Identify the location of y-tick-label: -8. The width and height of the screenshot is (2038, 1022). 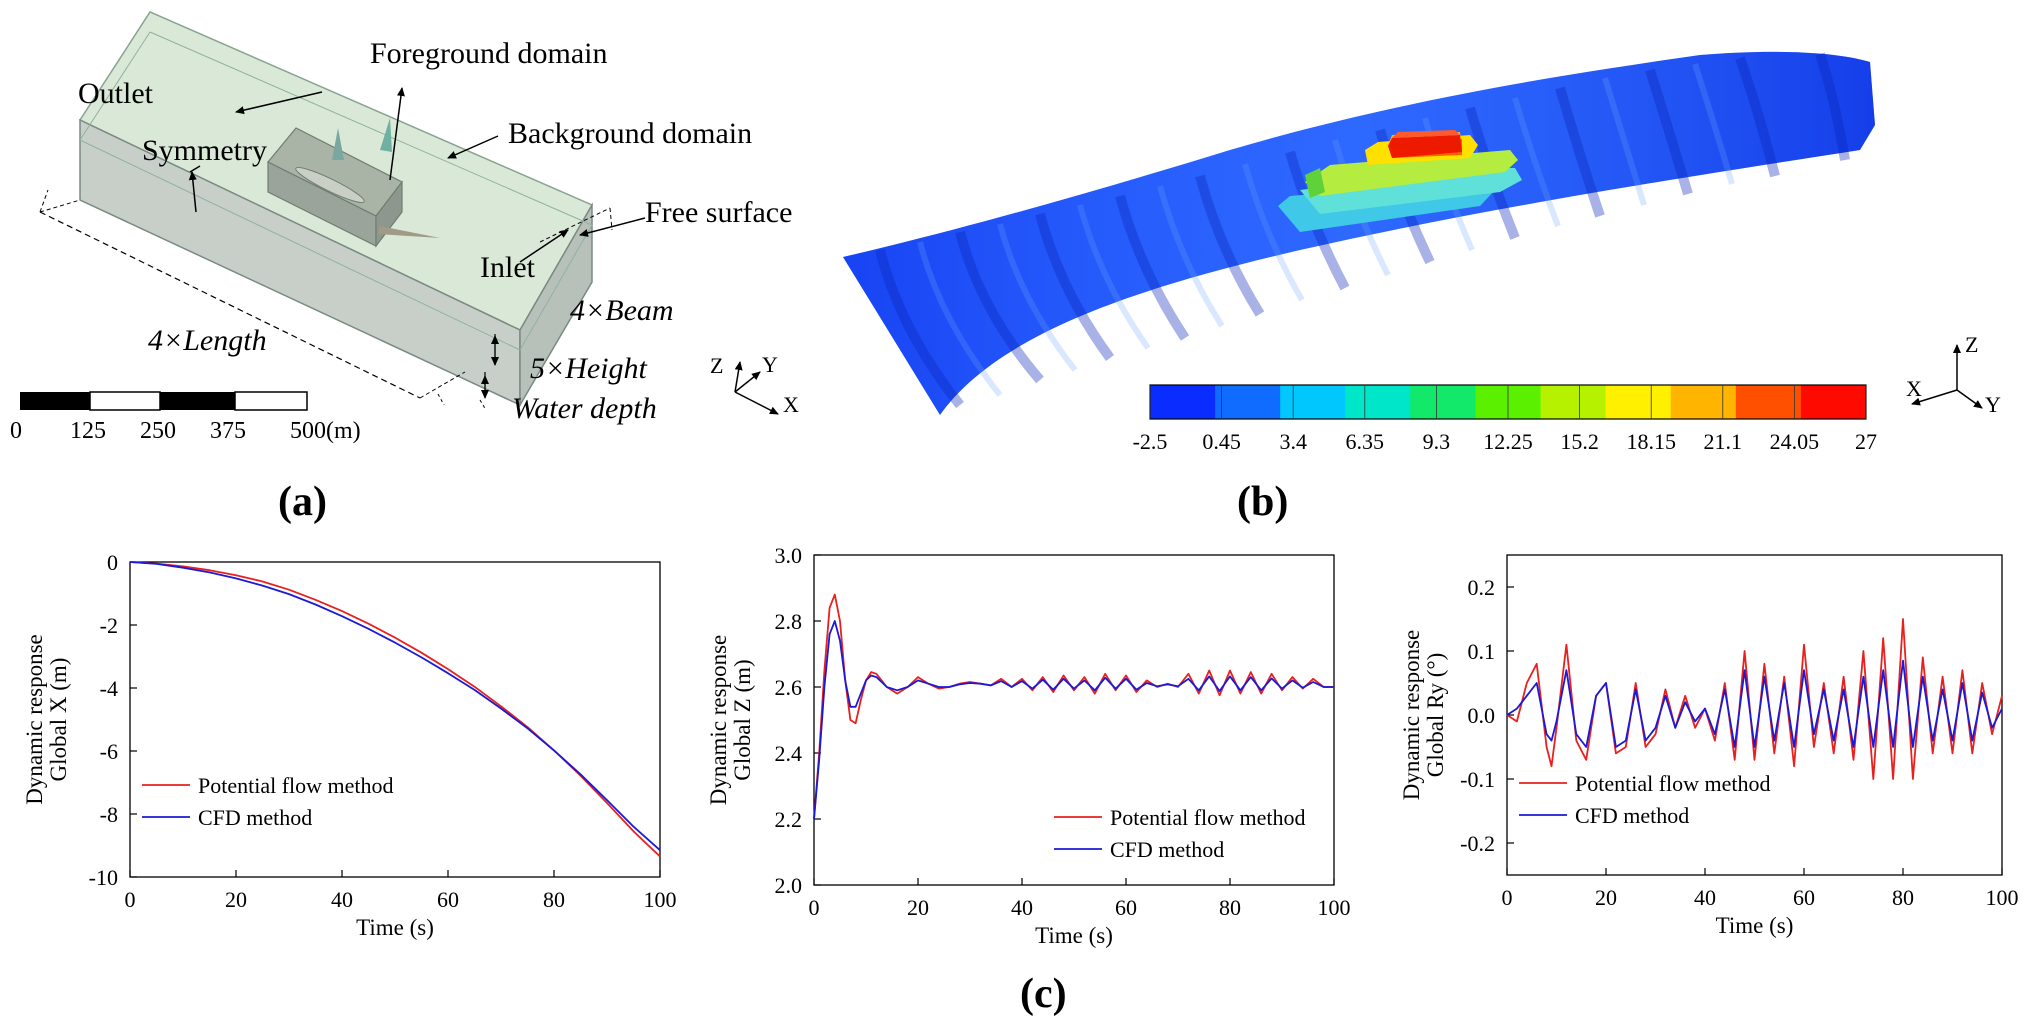
(109, 814).